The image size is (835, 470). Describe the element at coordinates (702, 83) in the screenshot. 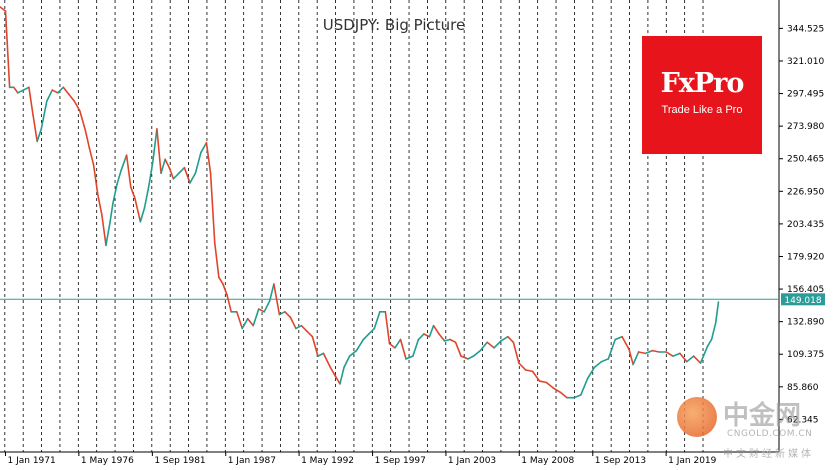

I see `fxpro-logo-text: FxPro` at that location.